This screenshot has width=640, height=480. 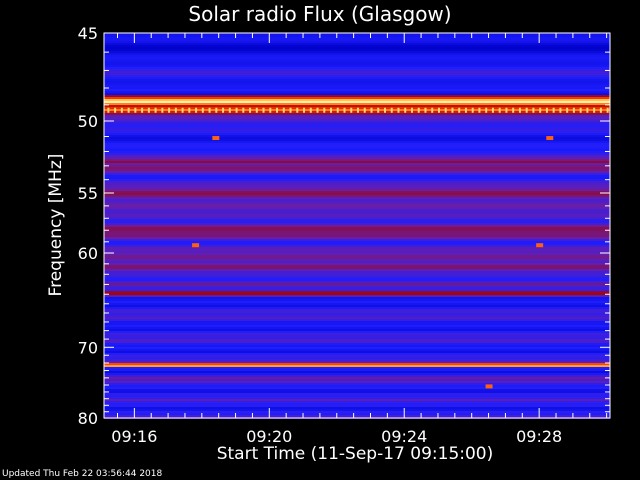 I want to click on x-axis-label: Start Time (11-Sep-17 09:15:00), so click(x=355, y=454).